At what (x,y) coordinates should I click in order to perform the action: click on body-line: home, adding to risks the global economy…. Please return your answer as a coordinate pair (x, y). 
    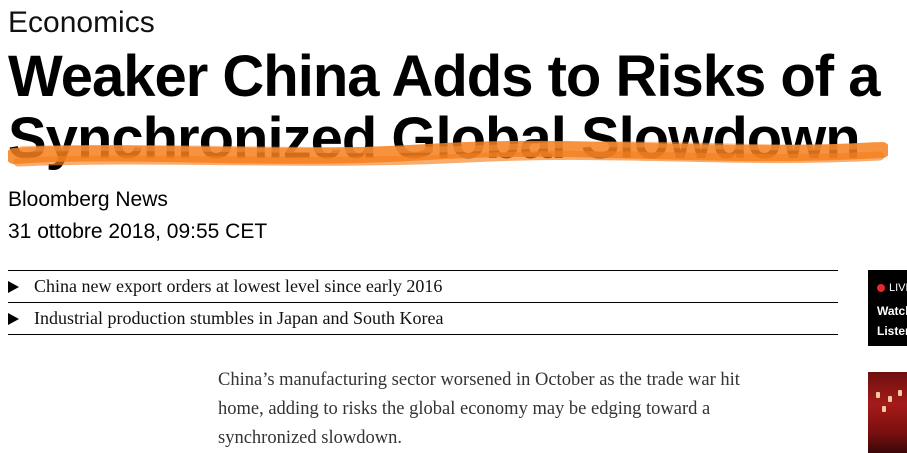
    Looking at the image, I should click on (464, 409).